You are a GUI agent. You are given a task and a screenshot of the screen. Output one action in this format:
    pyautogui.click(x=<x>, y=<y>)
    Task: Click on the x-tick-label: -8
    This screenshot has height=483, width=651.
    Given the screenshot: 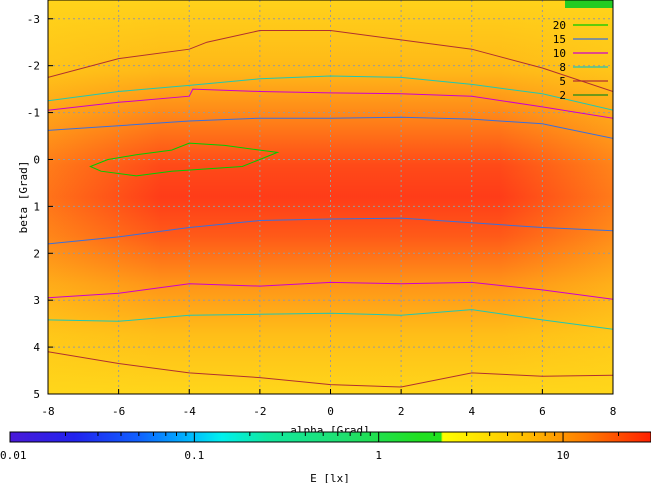 What is the action you would take?
    pyautogui.click(x=47, y=411)
    